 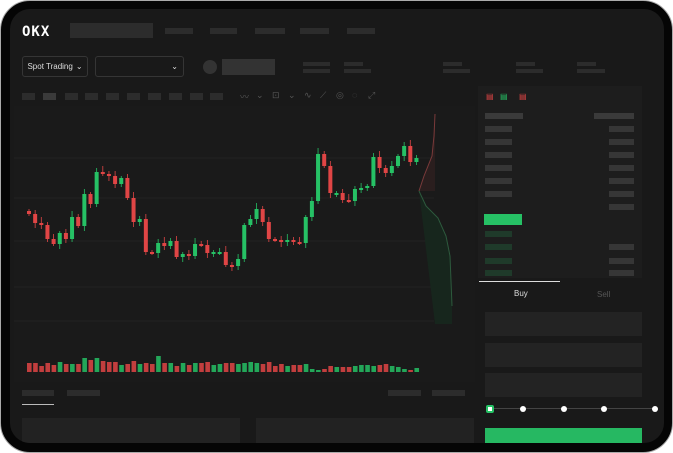 What do you see at coordinates (604, 294) in the screenshot?
I see `tab-sell: Sell` at bounding box center [604, 294].